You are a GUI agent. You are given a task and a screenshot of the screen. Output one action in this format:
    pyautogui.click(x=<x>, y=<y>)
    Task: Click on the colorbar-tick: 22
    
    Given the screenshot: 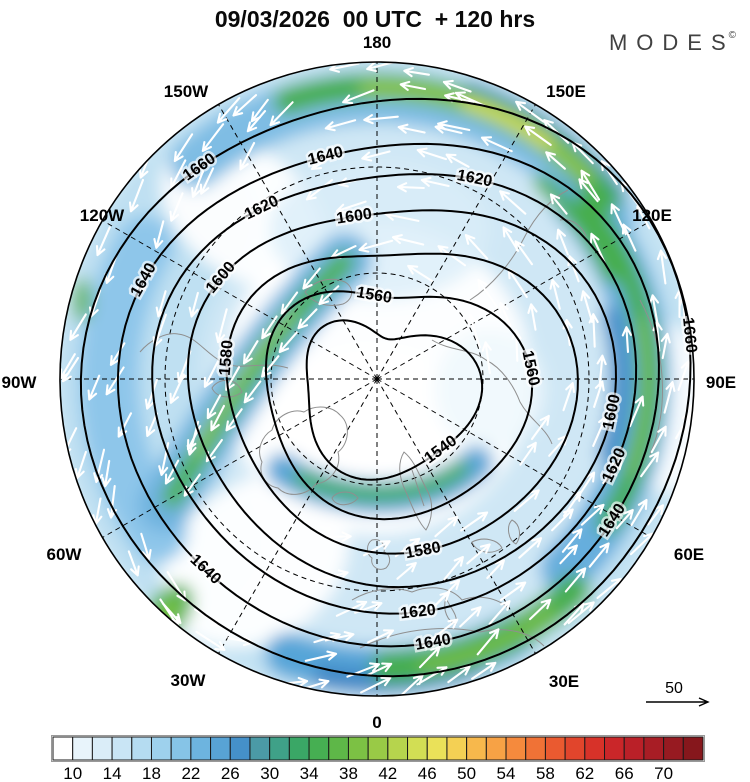 What is the action you would take?
    pyautogui.click(x=190, y=773)
    